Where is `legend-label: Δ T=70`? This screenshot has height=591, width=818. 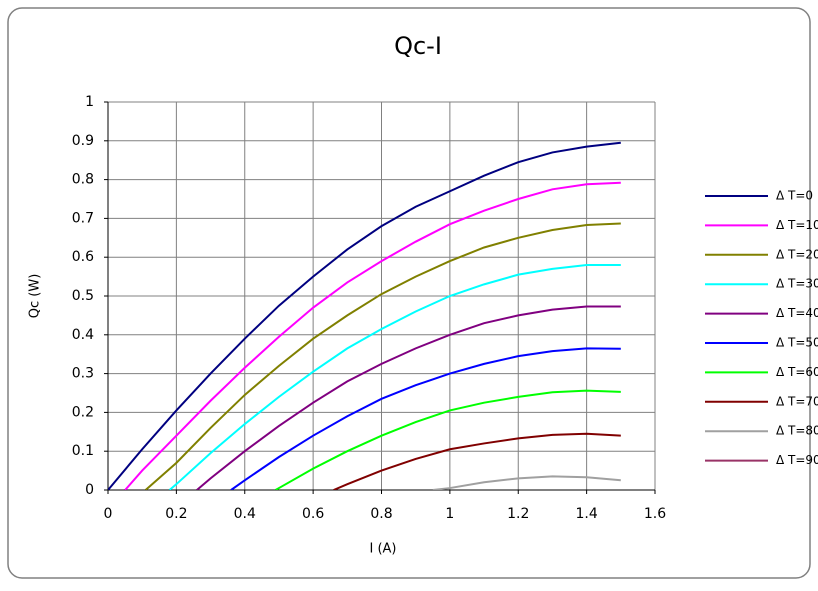 legend-label: Δ T=70 is located at coordinates (797, 401).